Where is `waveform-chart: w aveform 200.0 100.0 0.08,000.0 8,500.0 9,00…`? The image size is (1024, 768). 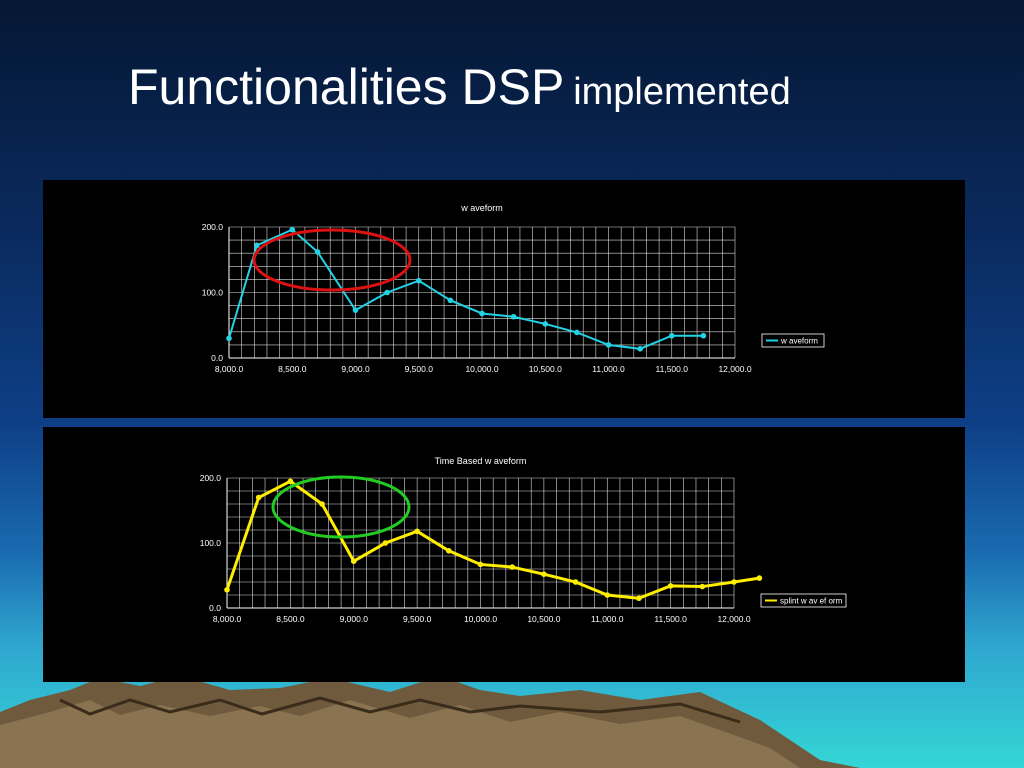
waveform-chart: w aveform 200.0 100.0 0.08,000.0 8,500.0 9,00… is located at coordinates (513, 288).